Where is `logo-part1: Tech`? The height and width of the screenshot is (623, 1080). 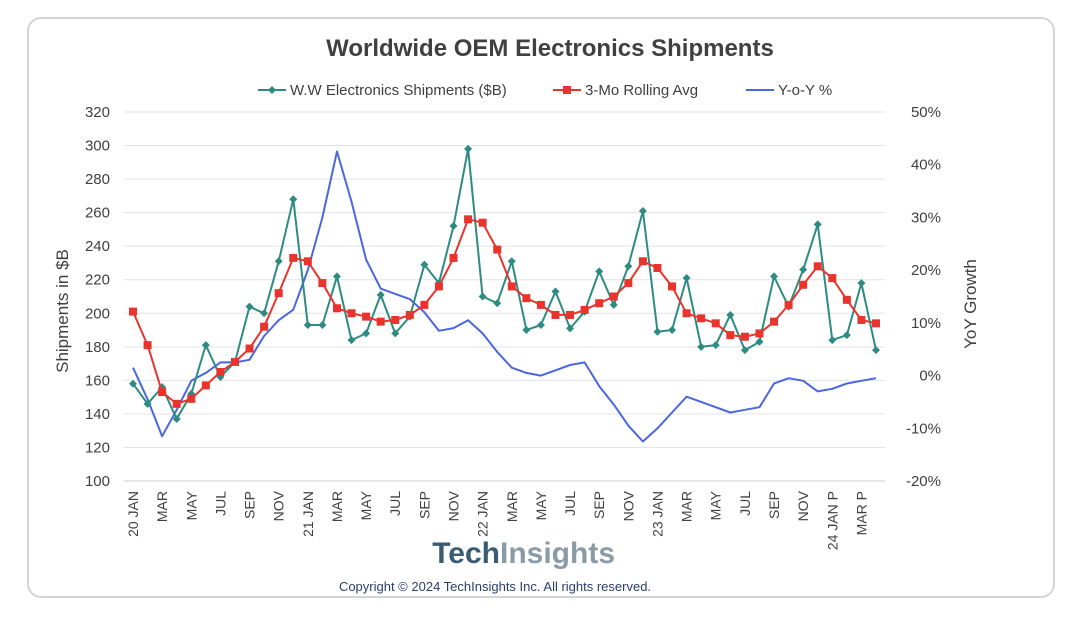 logo-part1: Tech is located at coordinates (466, 553).